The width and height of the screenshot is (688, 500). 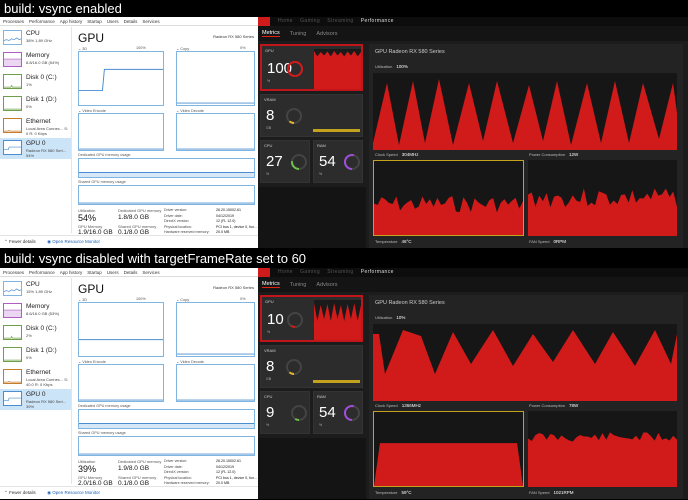 What do you see at coordinates (43, 62) in the screenshot?
I see `sidebar-item-sublabel: 8.8/16.0 GB (54%)` at bounding box center [43, 62].